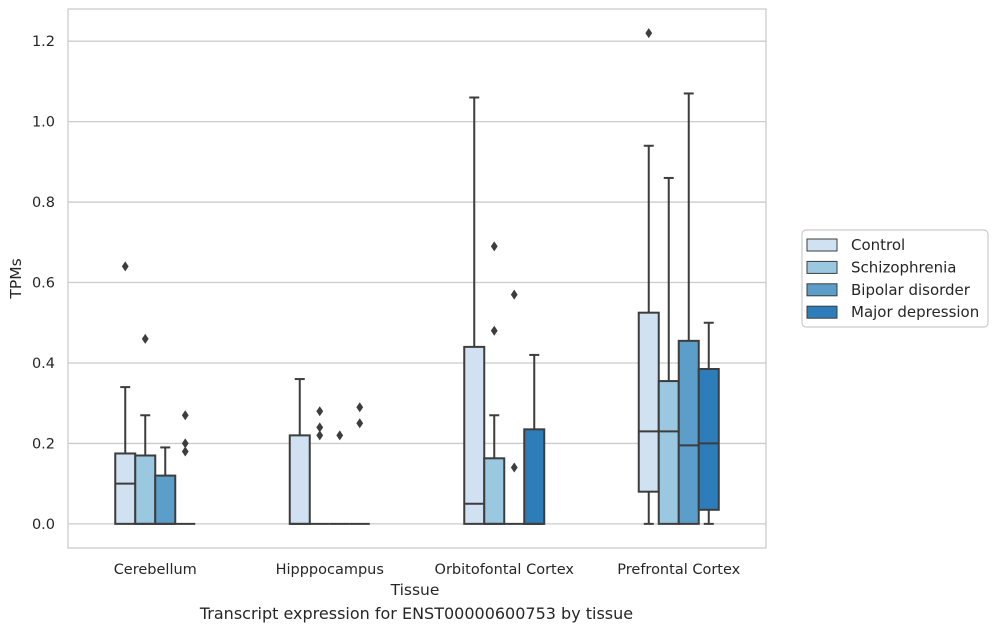 The image size is (997, 634). I want to click on legend-label: Major depression, so click(915, 312).